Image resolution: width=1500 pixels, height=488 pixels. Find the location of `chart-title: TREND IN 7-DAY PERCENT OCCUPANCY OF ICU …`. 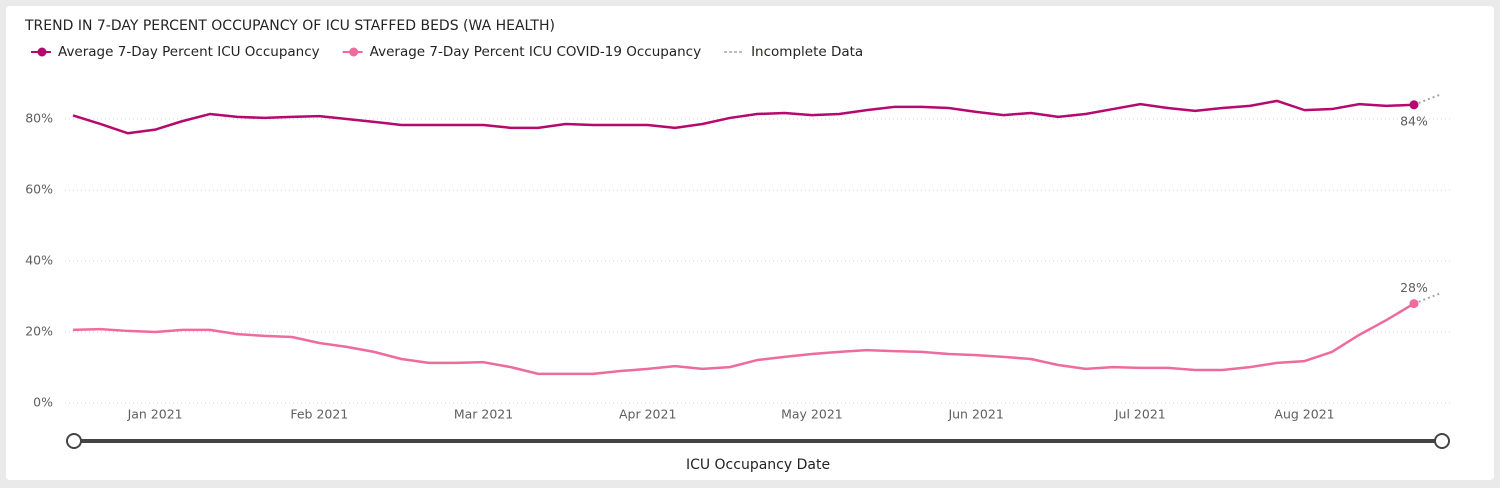

chart-title: TREND IN 7-DAY PERCENT OCCUPANCY OF ICU … is located at coordinates (289, 26).